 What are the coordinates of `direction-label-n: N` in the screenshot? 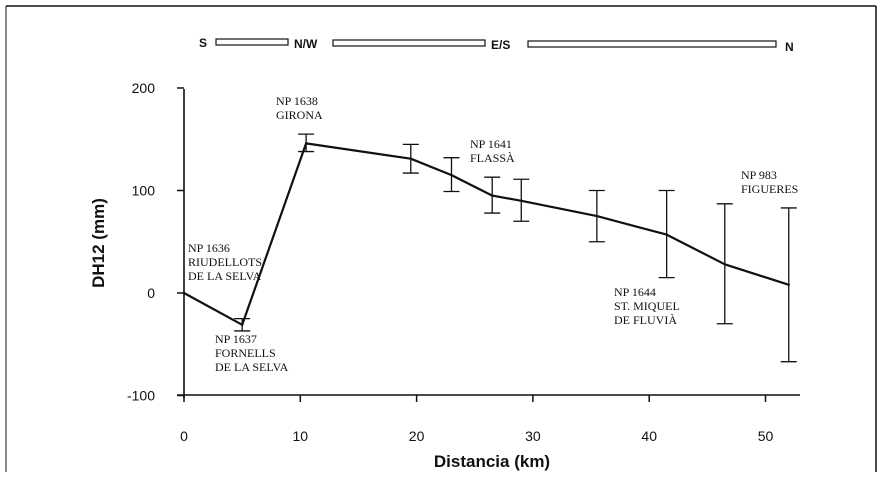 It's located at (789, 47).